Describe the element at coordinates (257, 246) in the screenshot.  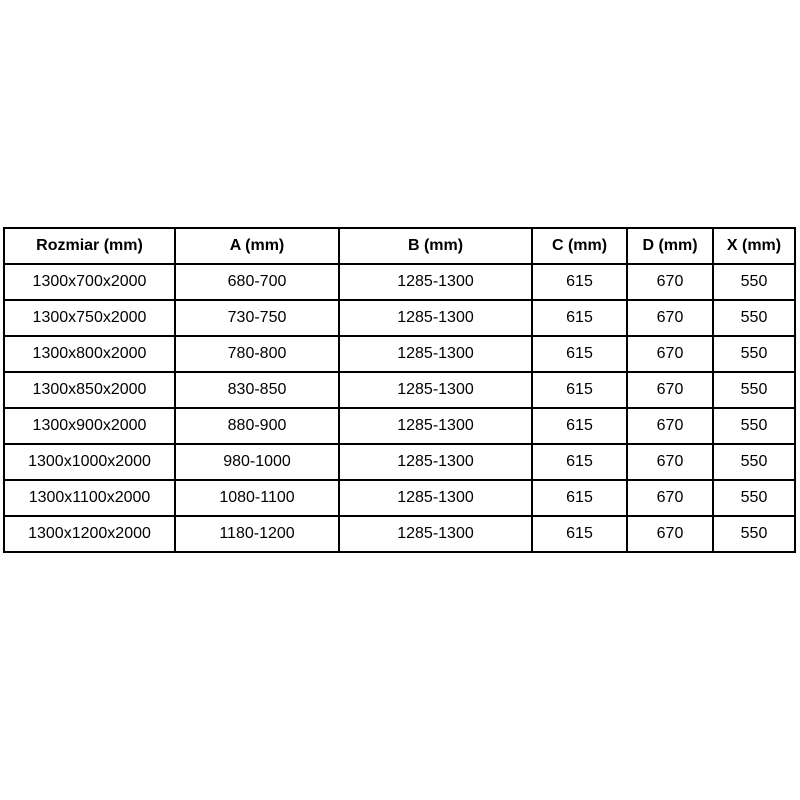
I see `column-header: A (mm)` at that location.